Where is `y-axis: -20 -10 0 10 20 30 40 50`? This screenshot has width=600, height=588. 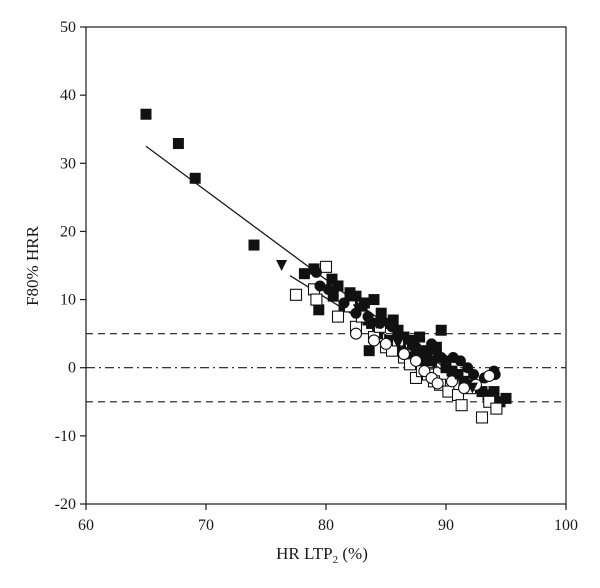
y-axis: -20 -10 0 10 20 30 40 50 is located at coordinates (70, 266).